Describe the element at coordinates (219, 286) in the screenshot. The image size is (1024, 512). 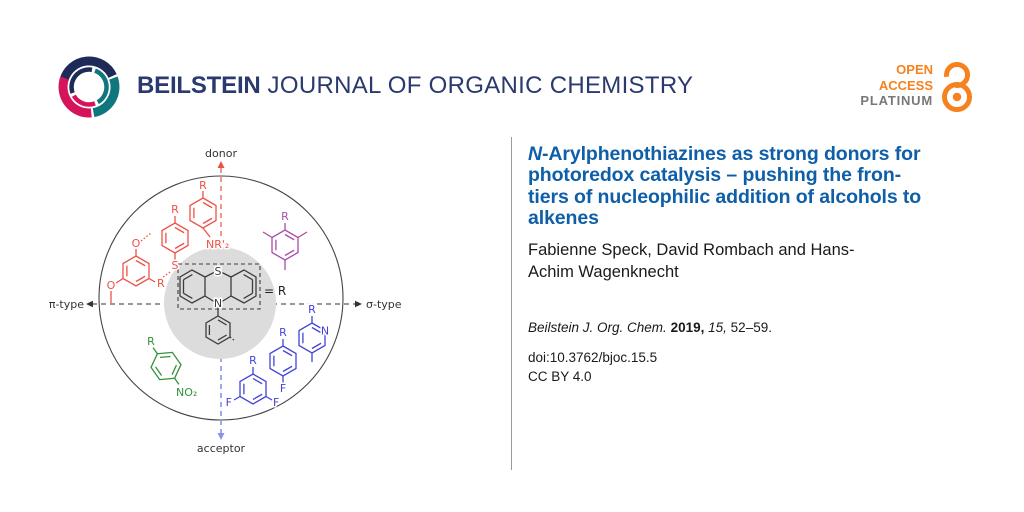
I see `core-dashed-box` at that location.